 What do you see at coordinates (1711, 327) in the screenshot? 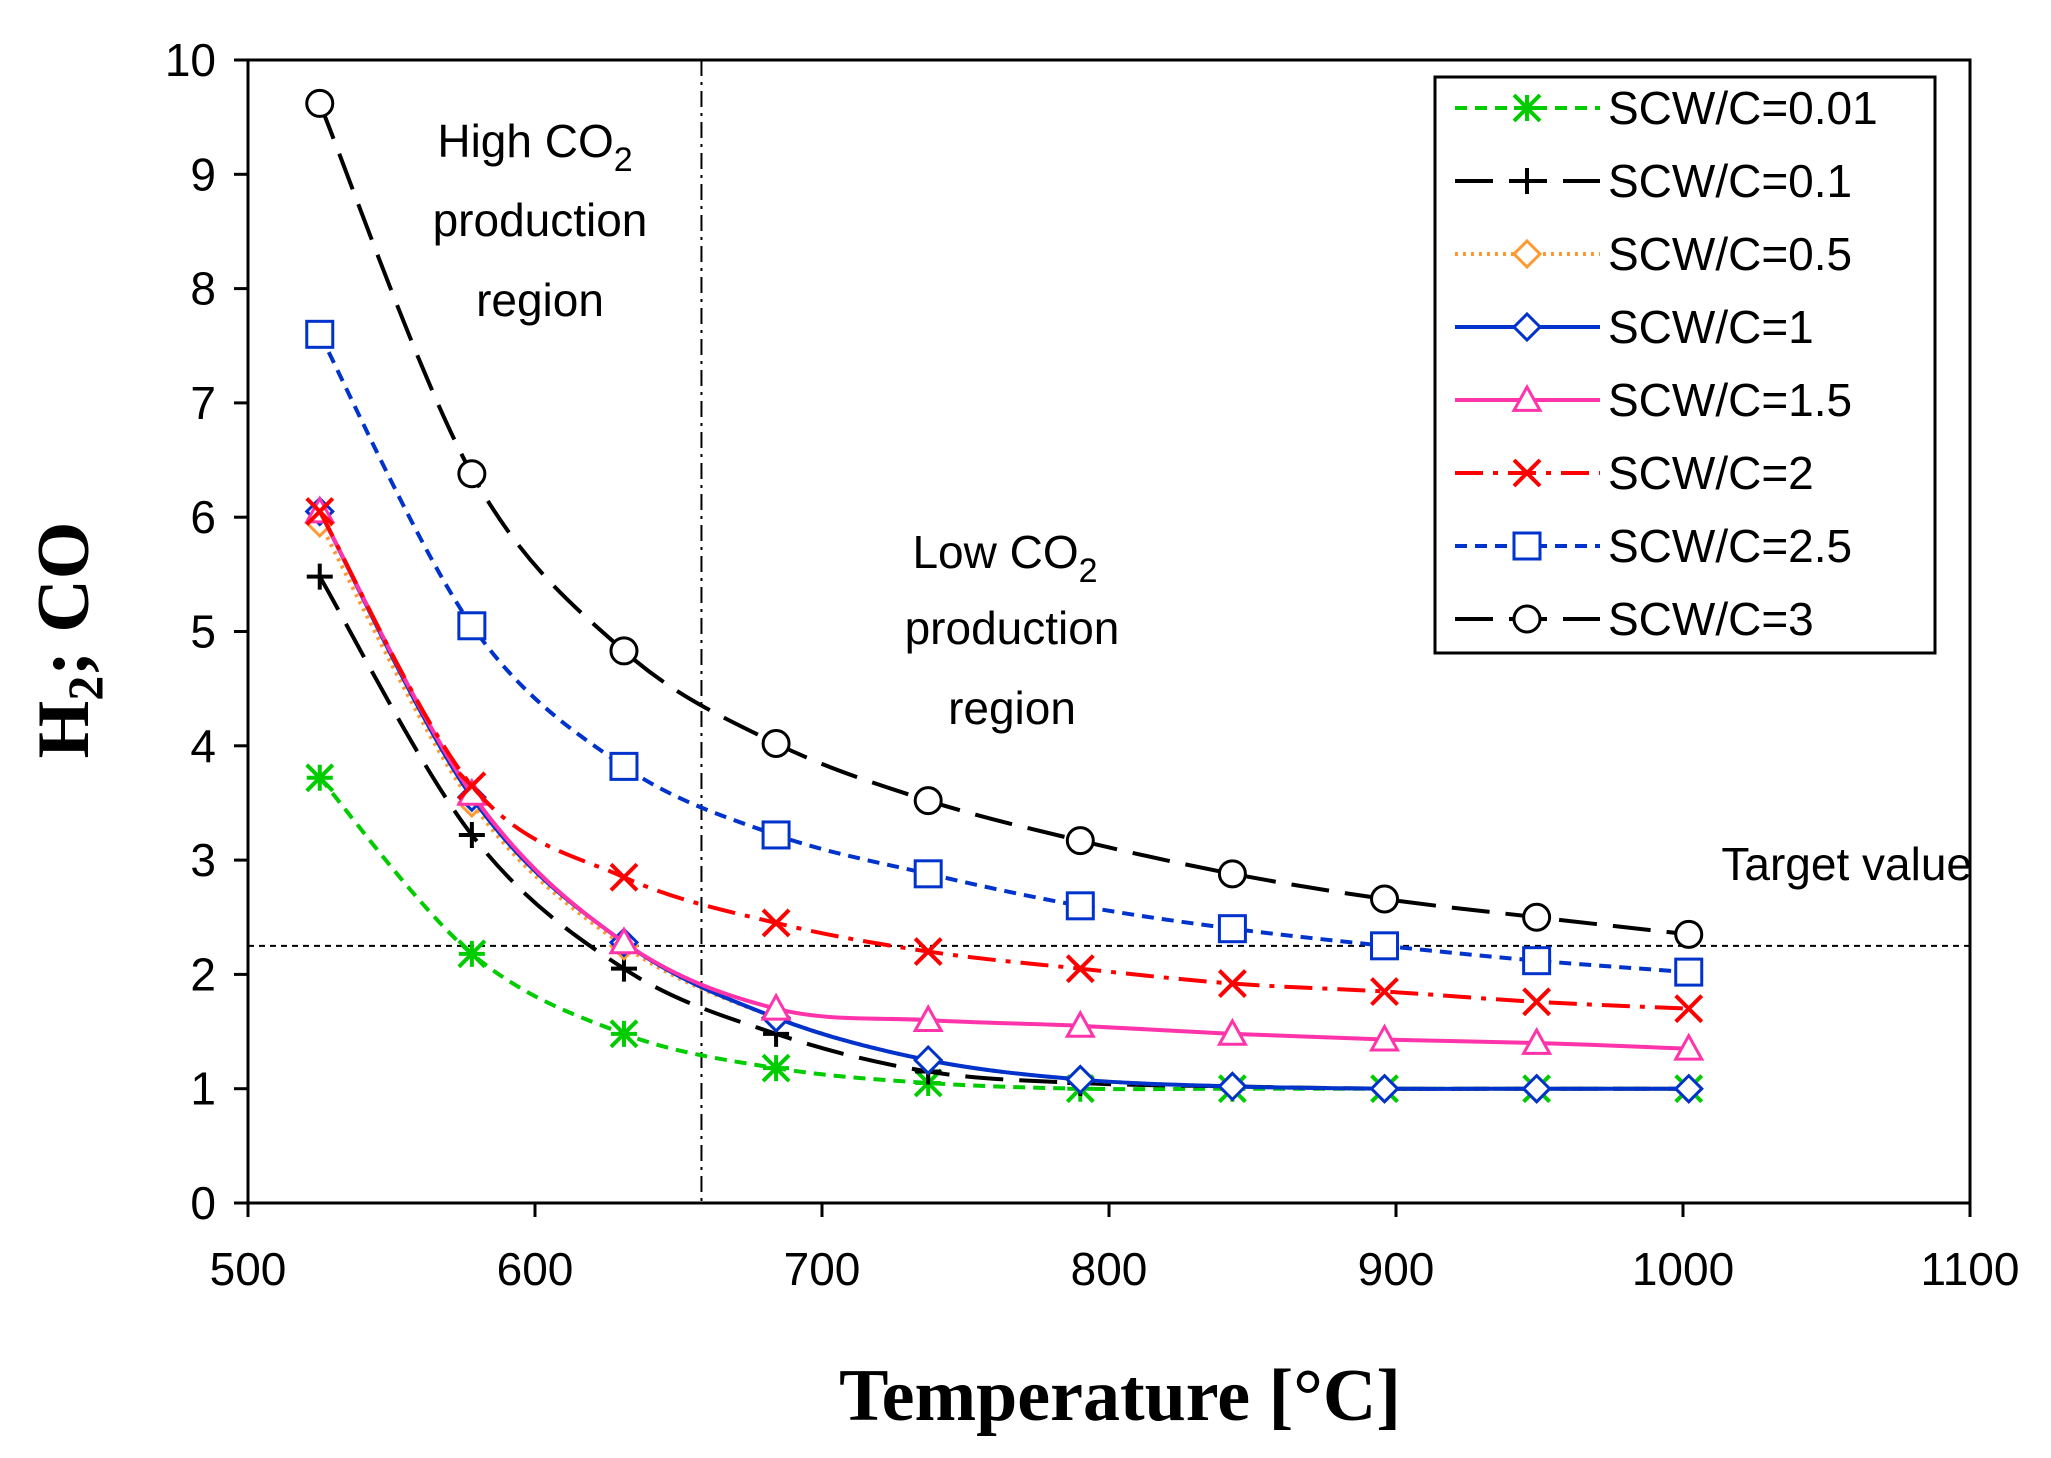
I see `legend-label: SCW/C=1` at bounding box center [1711, 327].